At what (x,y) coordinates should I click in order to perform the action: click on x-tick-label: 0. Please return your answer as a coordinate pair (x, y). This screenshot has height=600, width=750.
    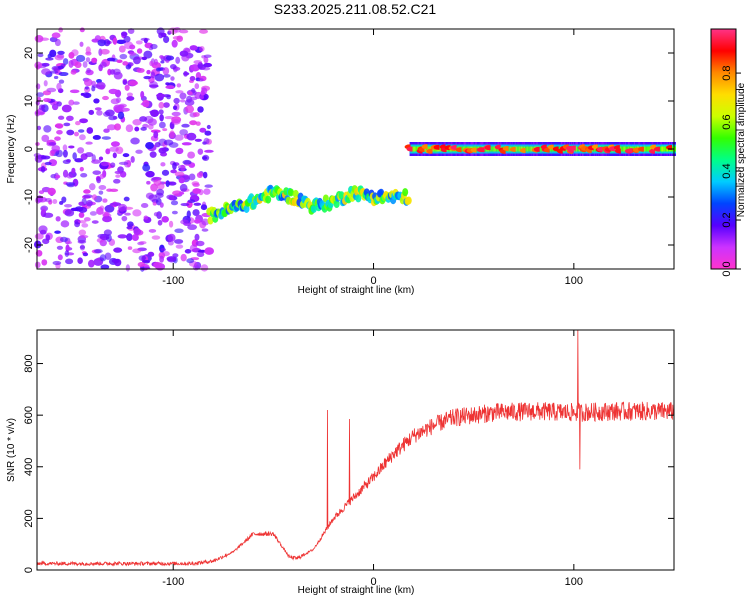
    Looking at the image, I should click on (373, 582).